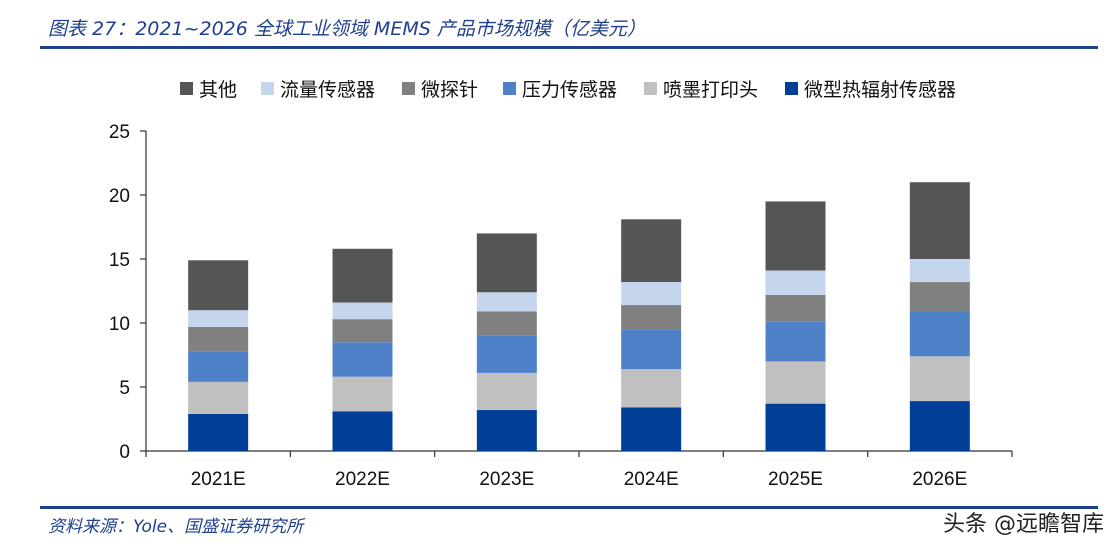 The image size is (1120, 547). Describe the element at coordinates (651, 479) in the screenshot. I see `x-tick-label: 2024E` at that location.